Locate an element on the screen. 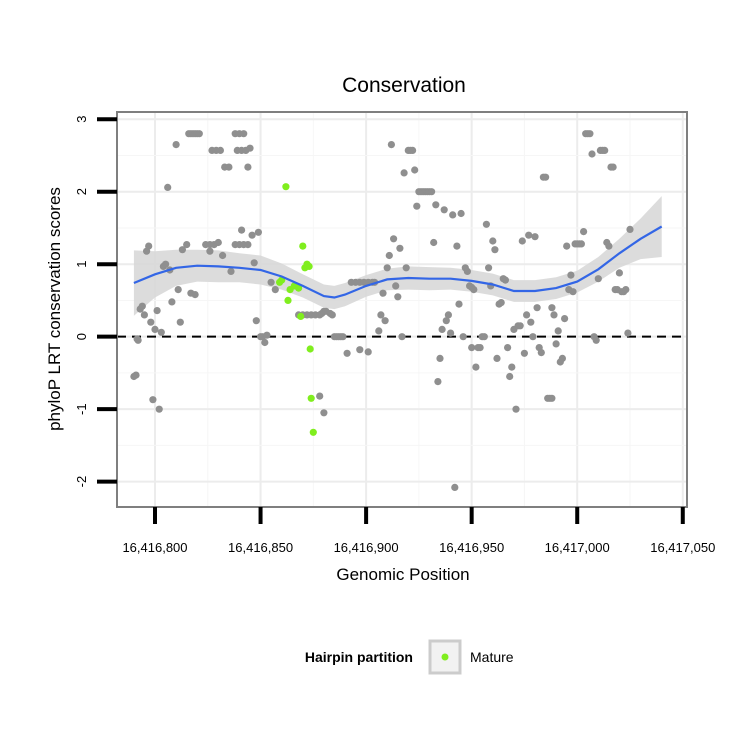  confidence-ribbon-layer is located at coordinates (397, 256).